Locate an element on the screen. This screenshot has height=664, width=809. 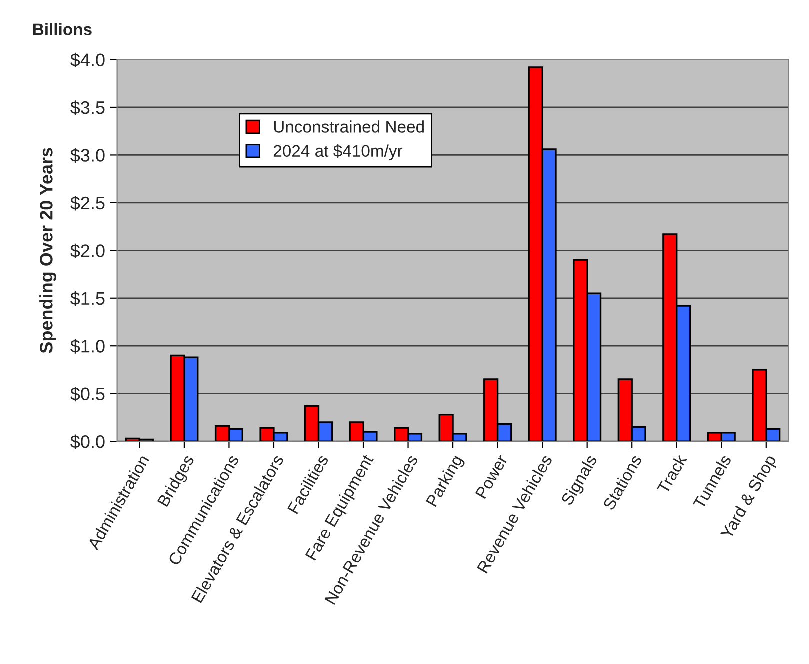
y-tick-label: $0.5 is located at coordinates (87, 394).